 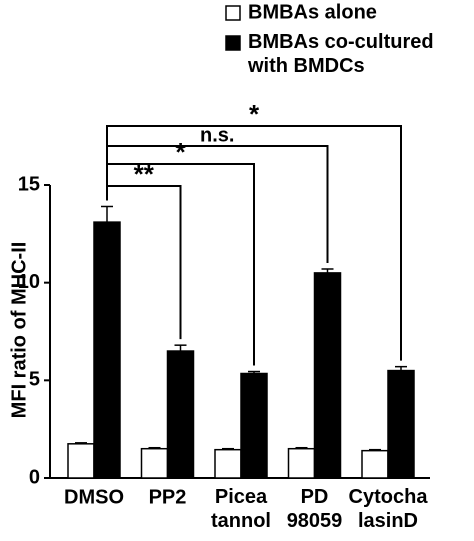 I want to click on legend-label: BMBAs co-cultured with BMDCs, so click(x=340, y=54).